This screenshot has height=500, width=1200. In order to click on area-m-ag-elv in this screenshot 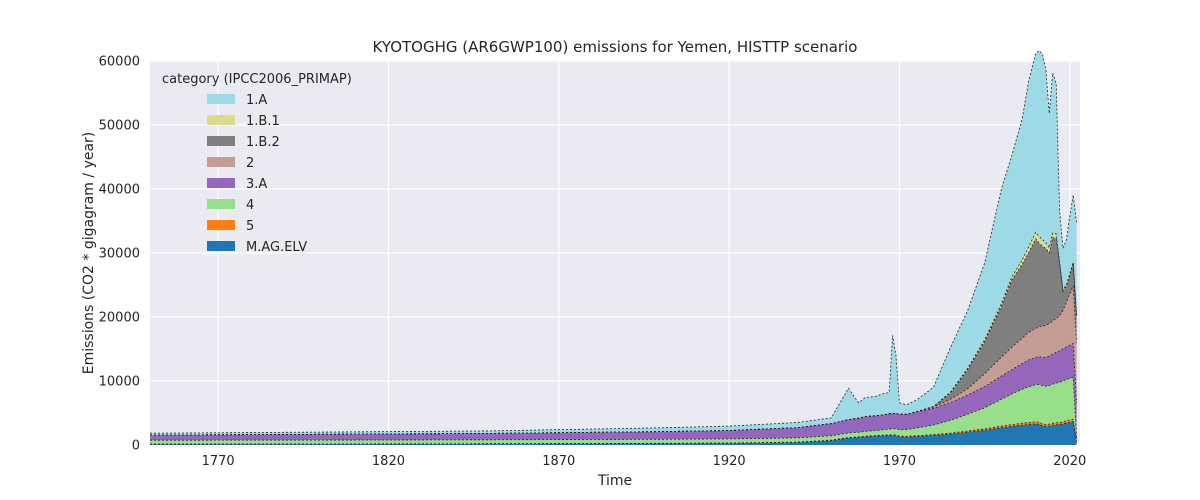, I will do `click(613, 433)`.